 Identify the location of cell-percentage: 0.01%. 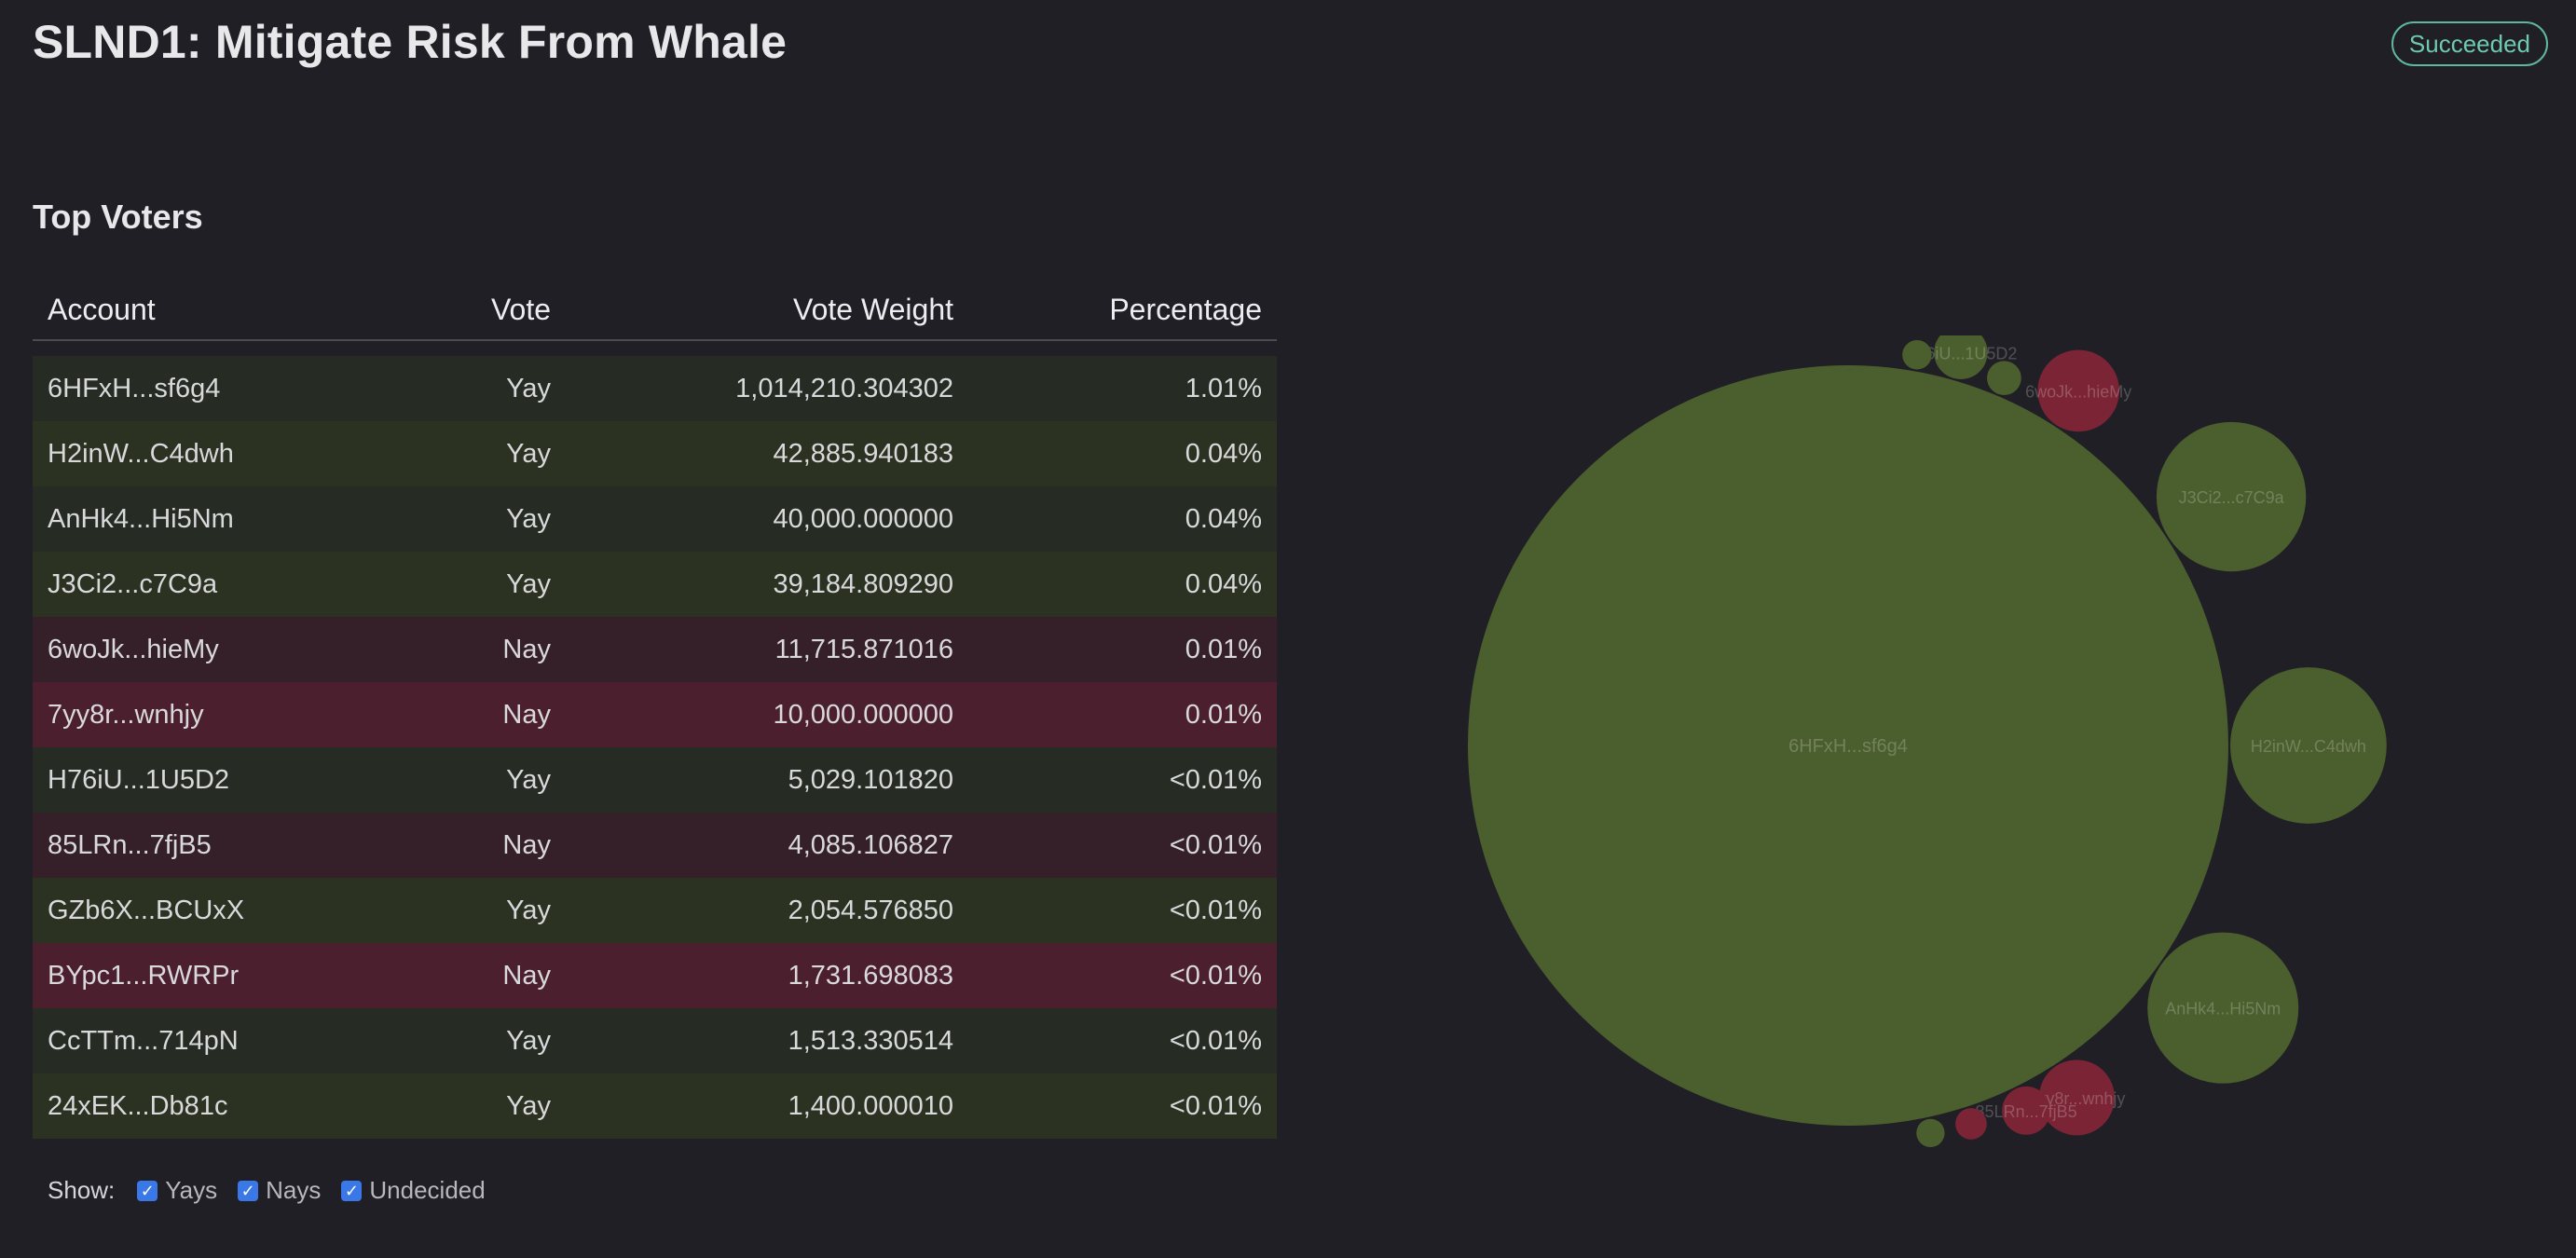
(1223, 649).